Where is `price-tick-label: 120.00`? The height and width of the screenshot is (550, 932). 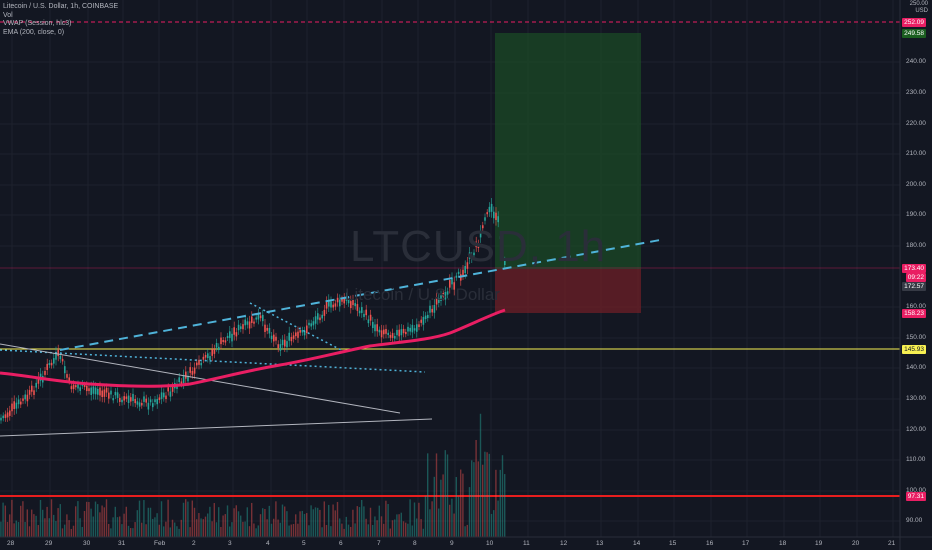
price-tick-label: 120.00 is located at coordinates (916, 429).